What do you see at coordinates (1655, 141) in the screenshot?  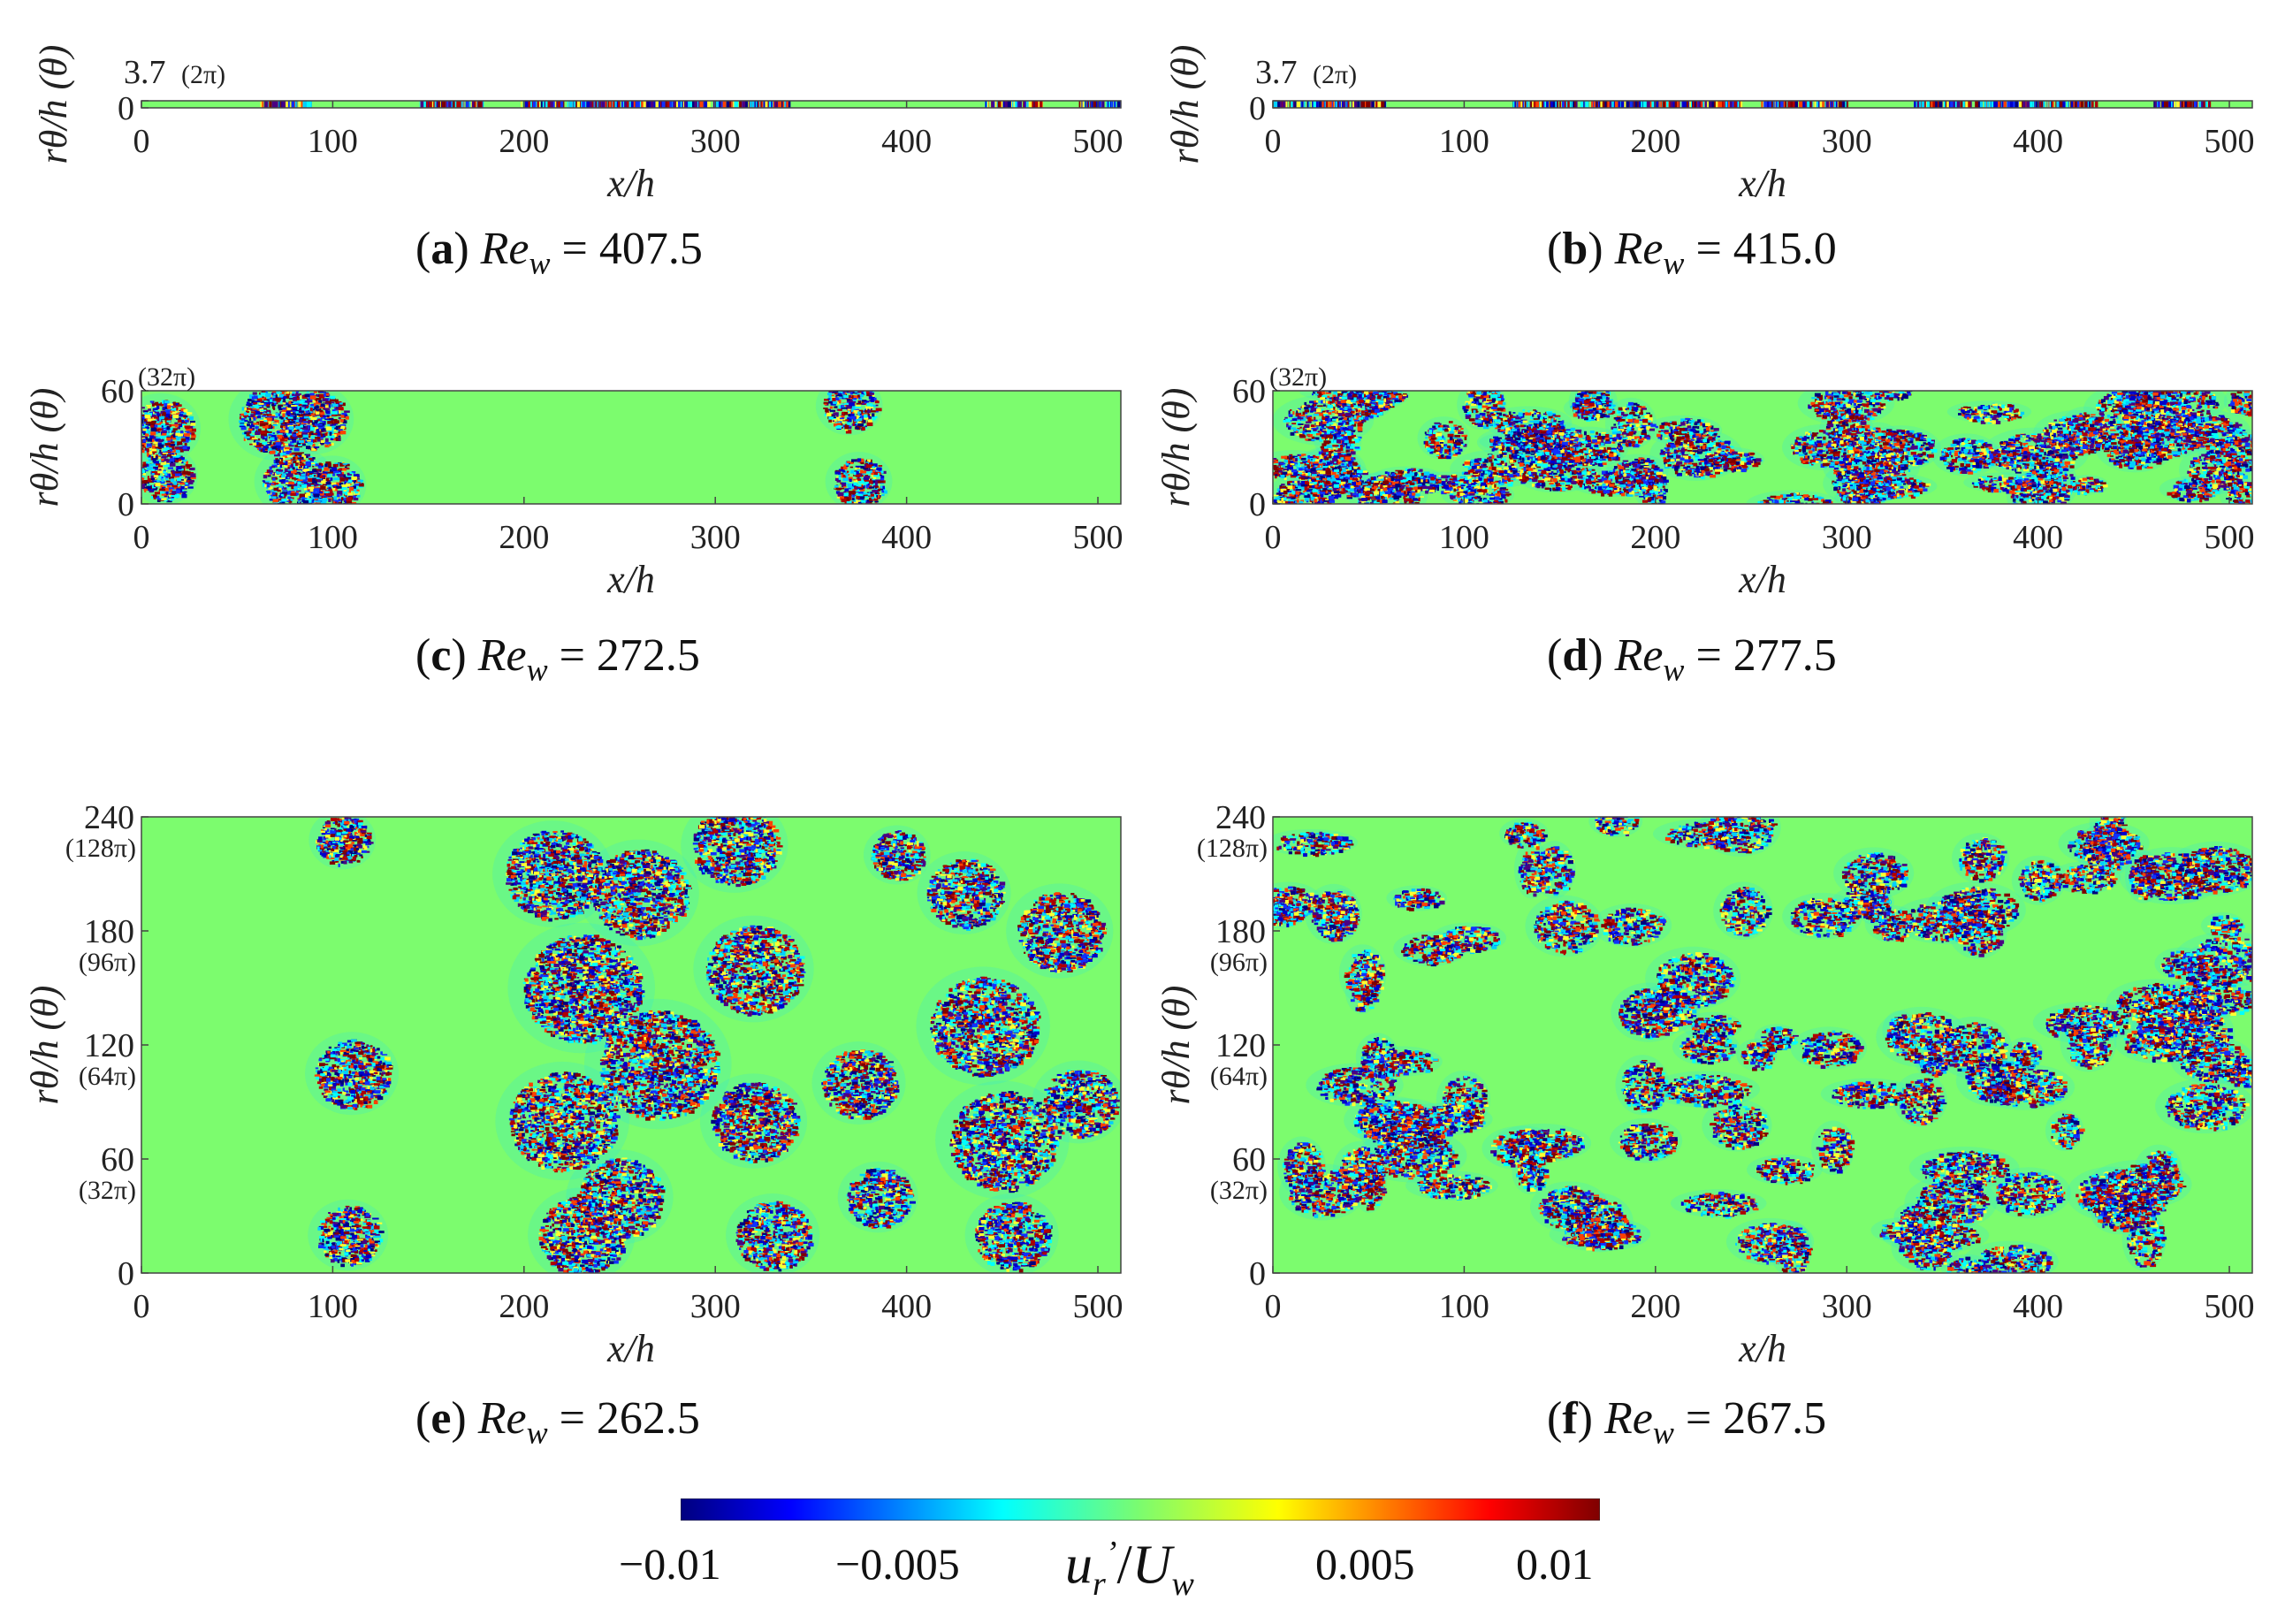 I see `x-tick-label: 200` at bounding box center [1655, 141].